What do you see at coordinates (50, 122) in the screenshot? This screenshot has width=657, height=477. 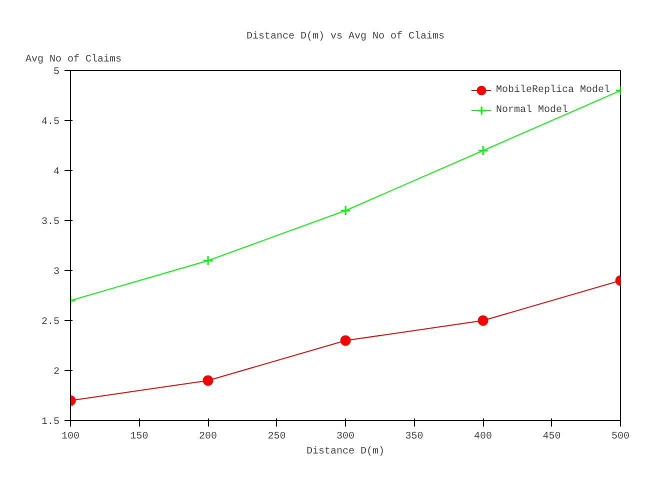 I see `y-tick-label: 4.5` at bounding box center [50, 122].